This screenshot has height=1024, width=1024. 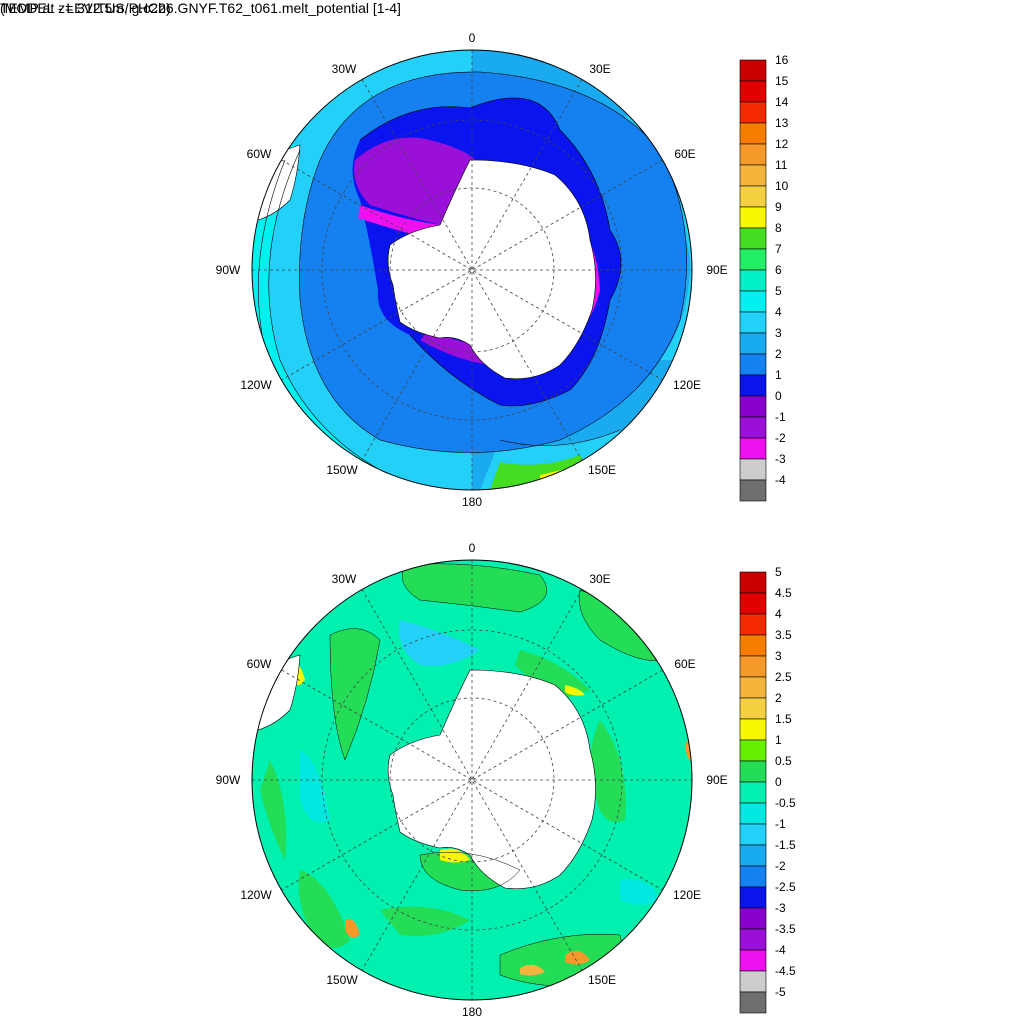 What do you see at coordinates (785, 929) in the screenshot?
I see `bottom-colorbar-tick-label: -3.5` at bounding box center [785, 929].